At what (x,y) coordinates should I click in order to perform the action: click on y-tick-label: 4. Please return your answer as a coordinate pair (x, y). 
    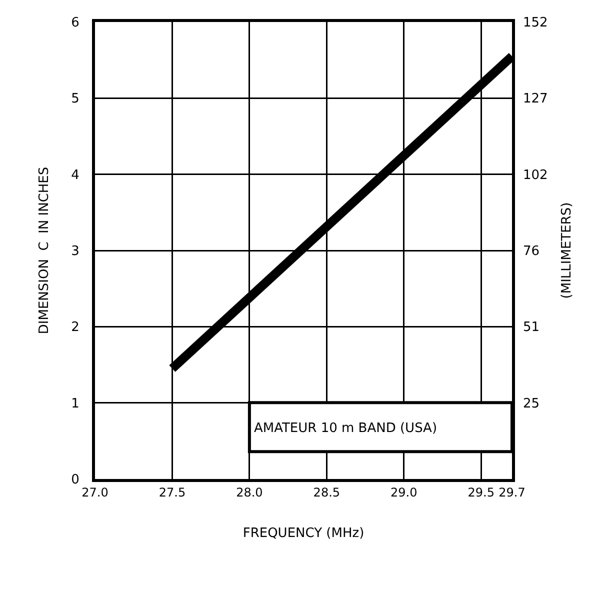
    Looking at the image, I should click on (75, 175).